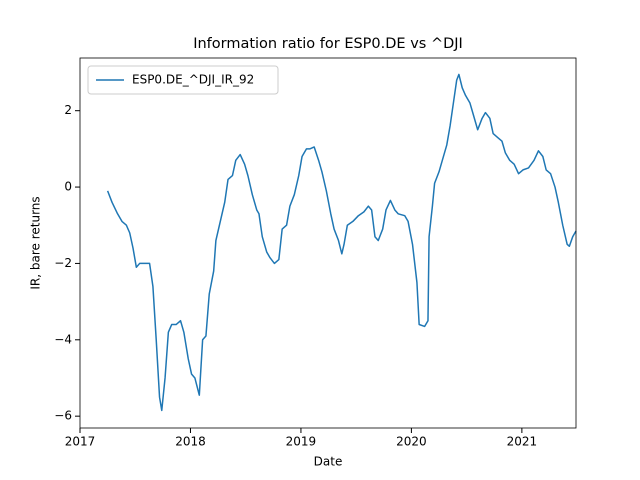 This screenshot has width=640, height=480. I want to click on x-tick-label: 2017, so click(80, 442).